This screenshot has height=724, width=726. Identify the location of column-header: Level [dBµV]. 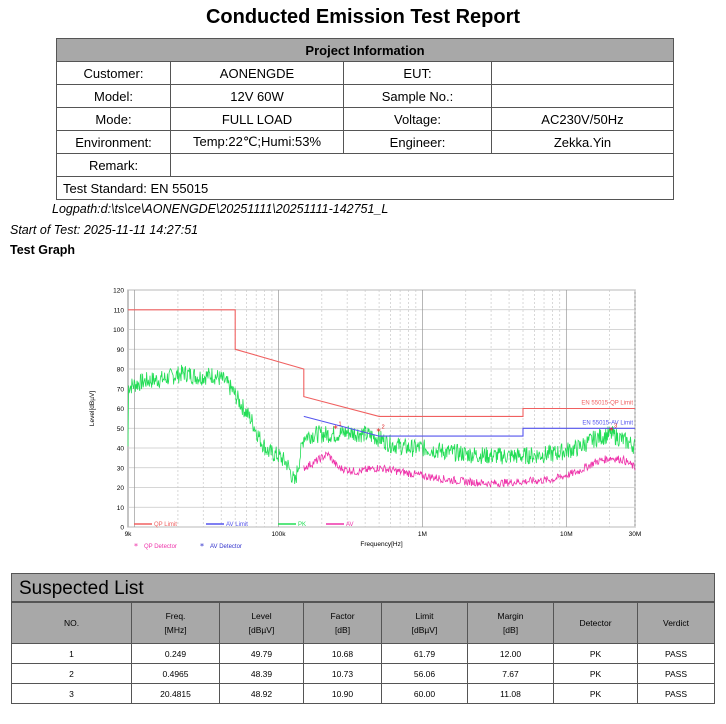
(261, 623).